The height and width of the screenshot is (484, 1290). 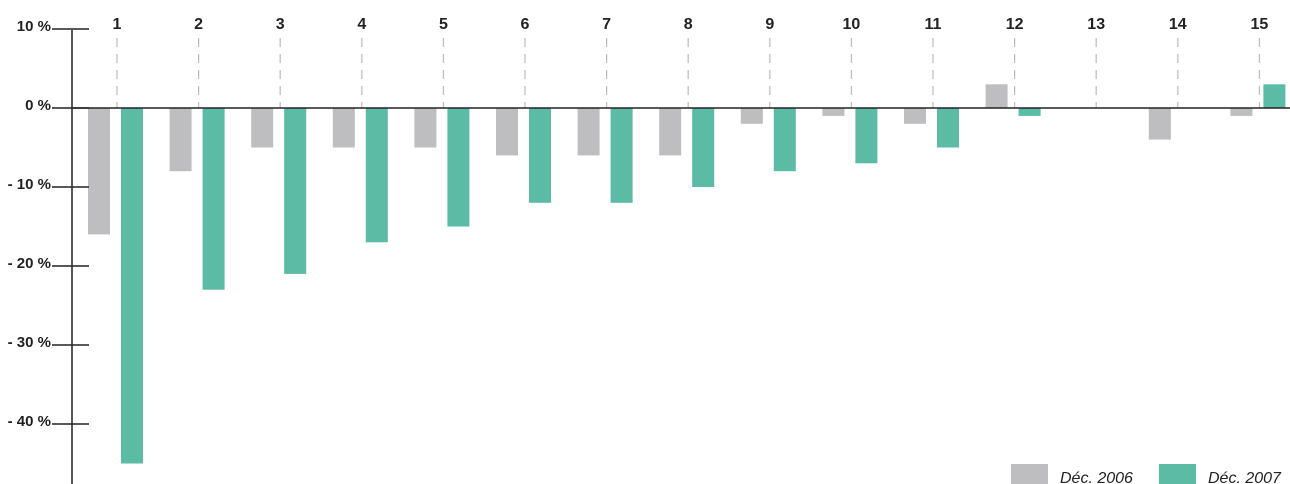 I want to click on y-tick-label: - 30 %, so click(x=29, y=342).